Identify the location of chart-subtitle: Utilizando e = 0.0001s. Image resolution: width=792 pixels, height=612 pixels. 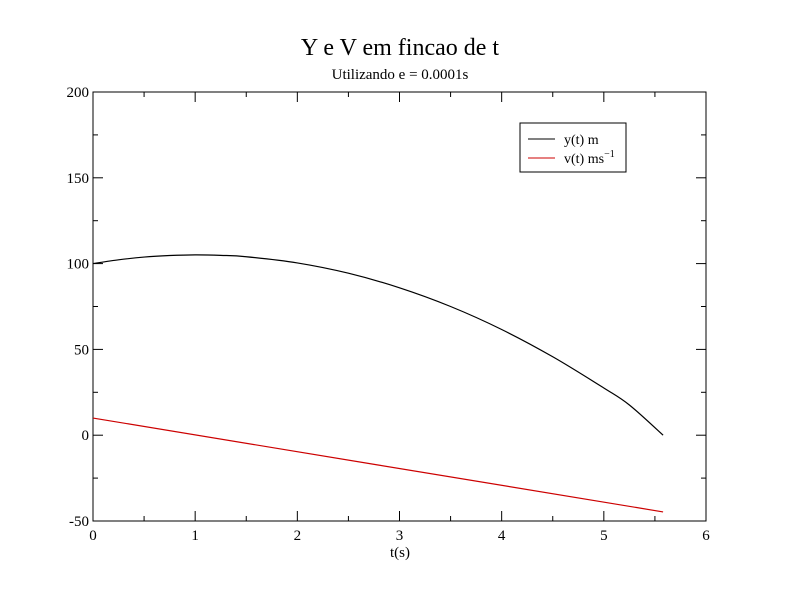
(400, 75).